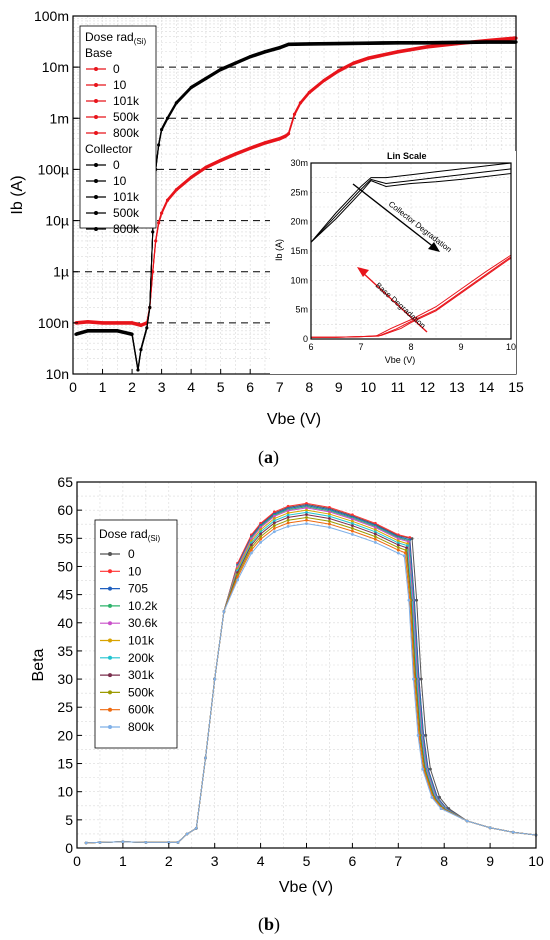 This screenshot has height=940, width=550. What do you see at coordinates (310, 347) in the screenshot?
I see `inset-x-tick-label: 6` at bounding box center [310, 347].